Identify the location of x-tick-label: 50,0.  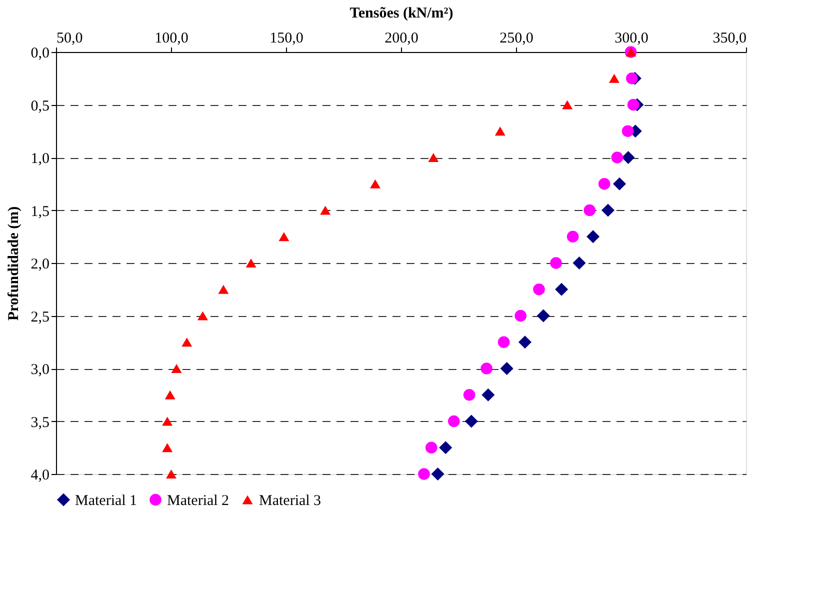
(69, 38).